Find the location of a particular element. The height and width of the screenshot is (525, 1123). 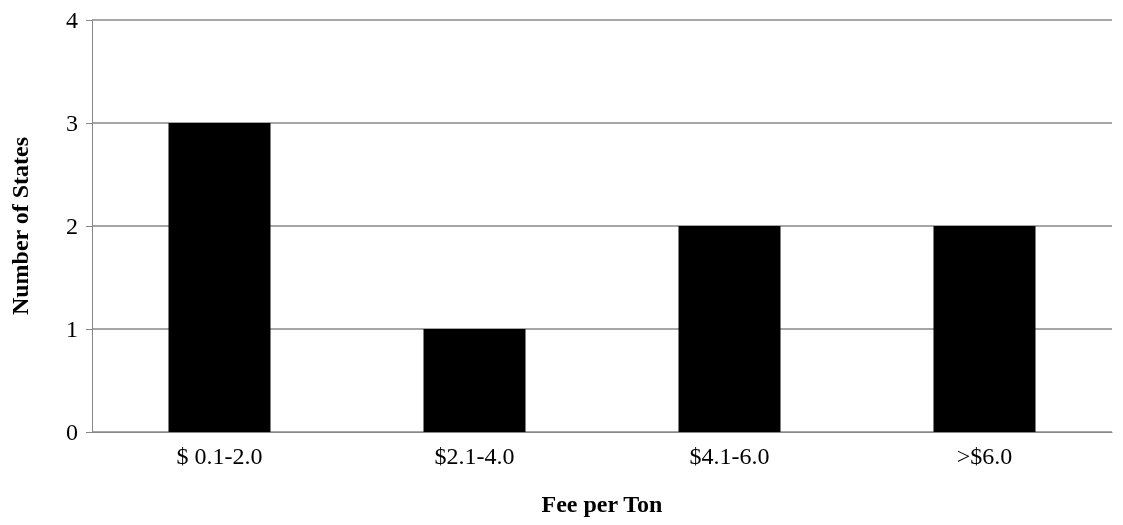

x-tick-label: $4.1-6.0 is located at coordinates (729, 455).